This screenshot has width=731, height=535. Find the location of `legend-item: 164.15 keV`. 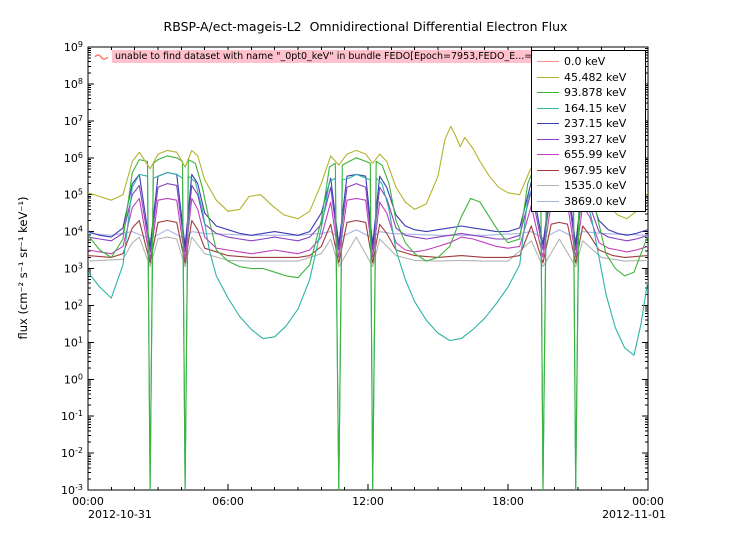

legend-item: 164.15 keV is located at coordinates (589, 109).